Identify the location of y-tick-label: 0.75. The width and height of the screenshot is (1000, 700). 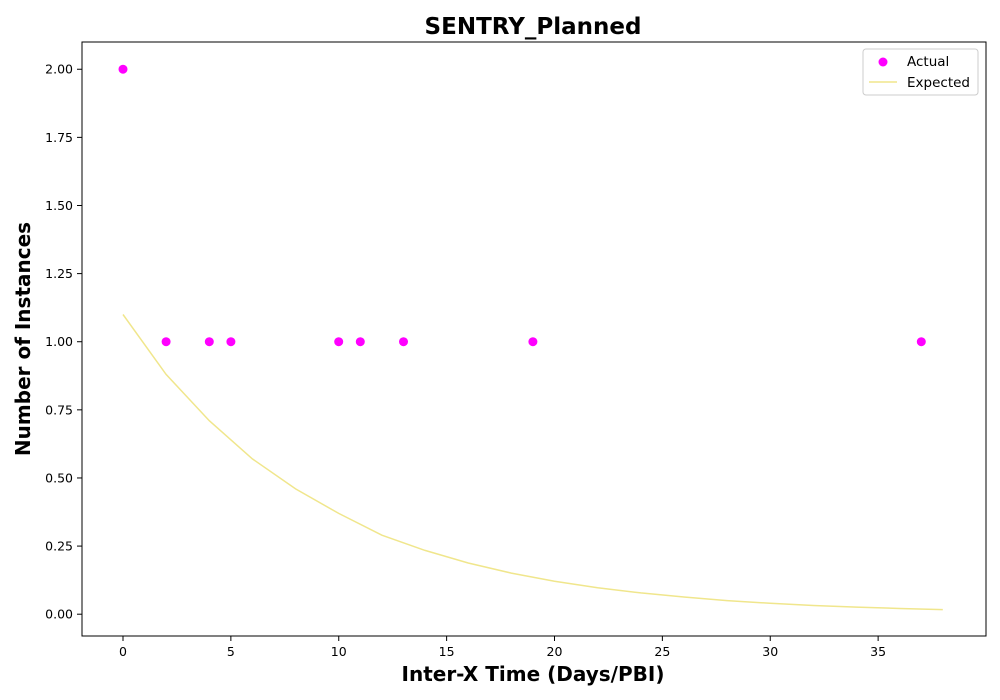
(59, 409).